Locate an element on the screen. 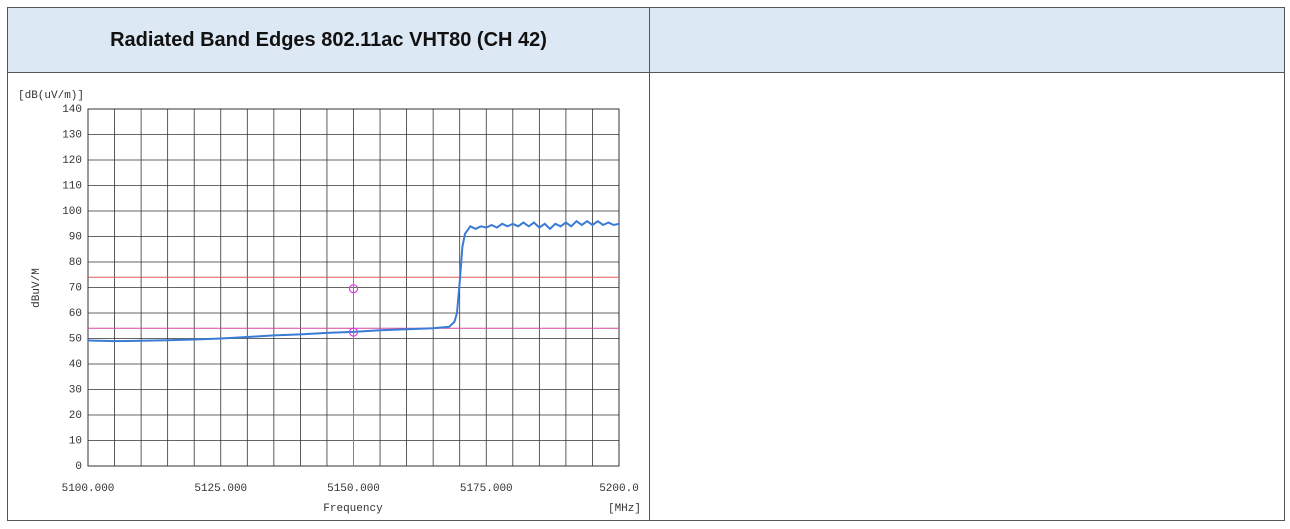 The width and height of the screenshot is (1290, 529). y-tick-label: 0 is located at coordinates (78, 467).